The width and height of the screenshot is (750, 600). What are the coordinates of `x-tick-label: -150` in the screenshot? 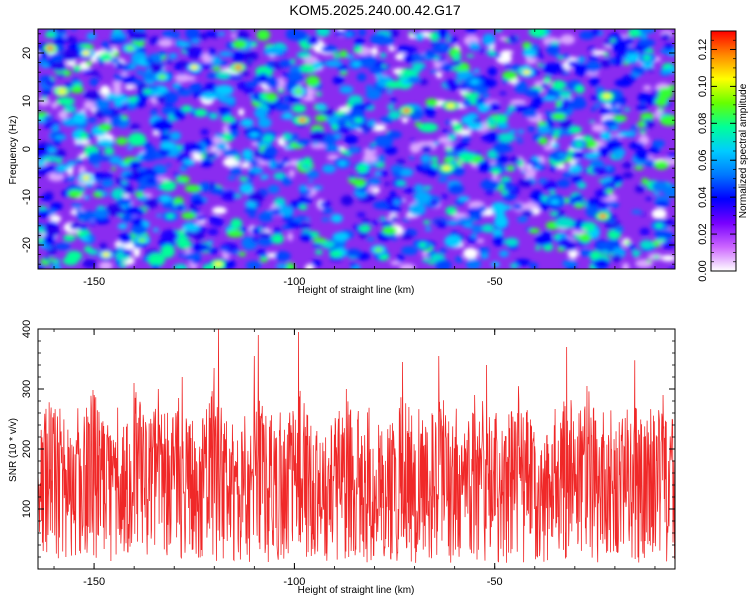 It's located at (94, 582).